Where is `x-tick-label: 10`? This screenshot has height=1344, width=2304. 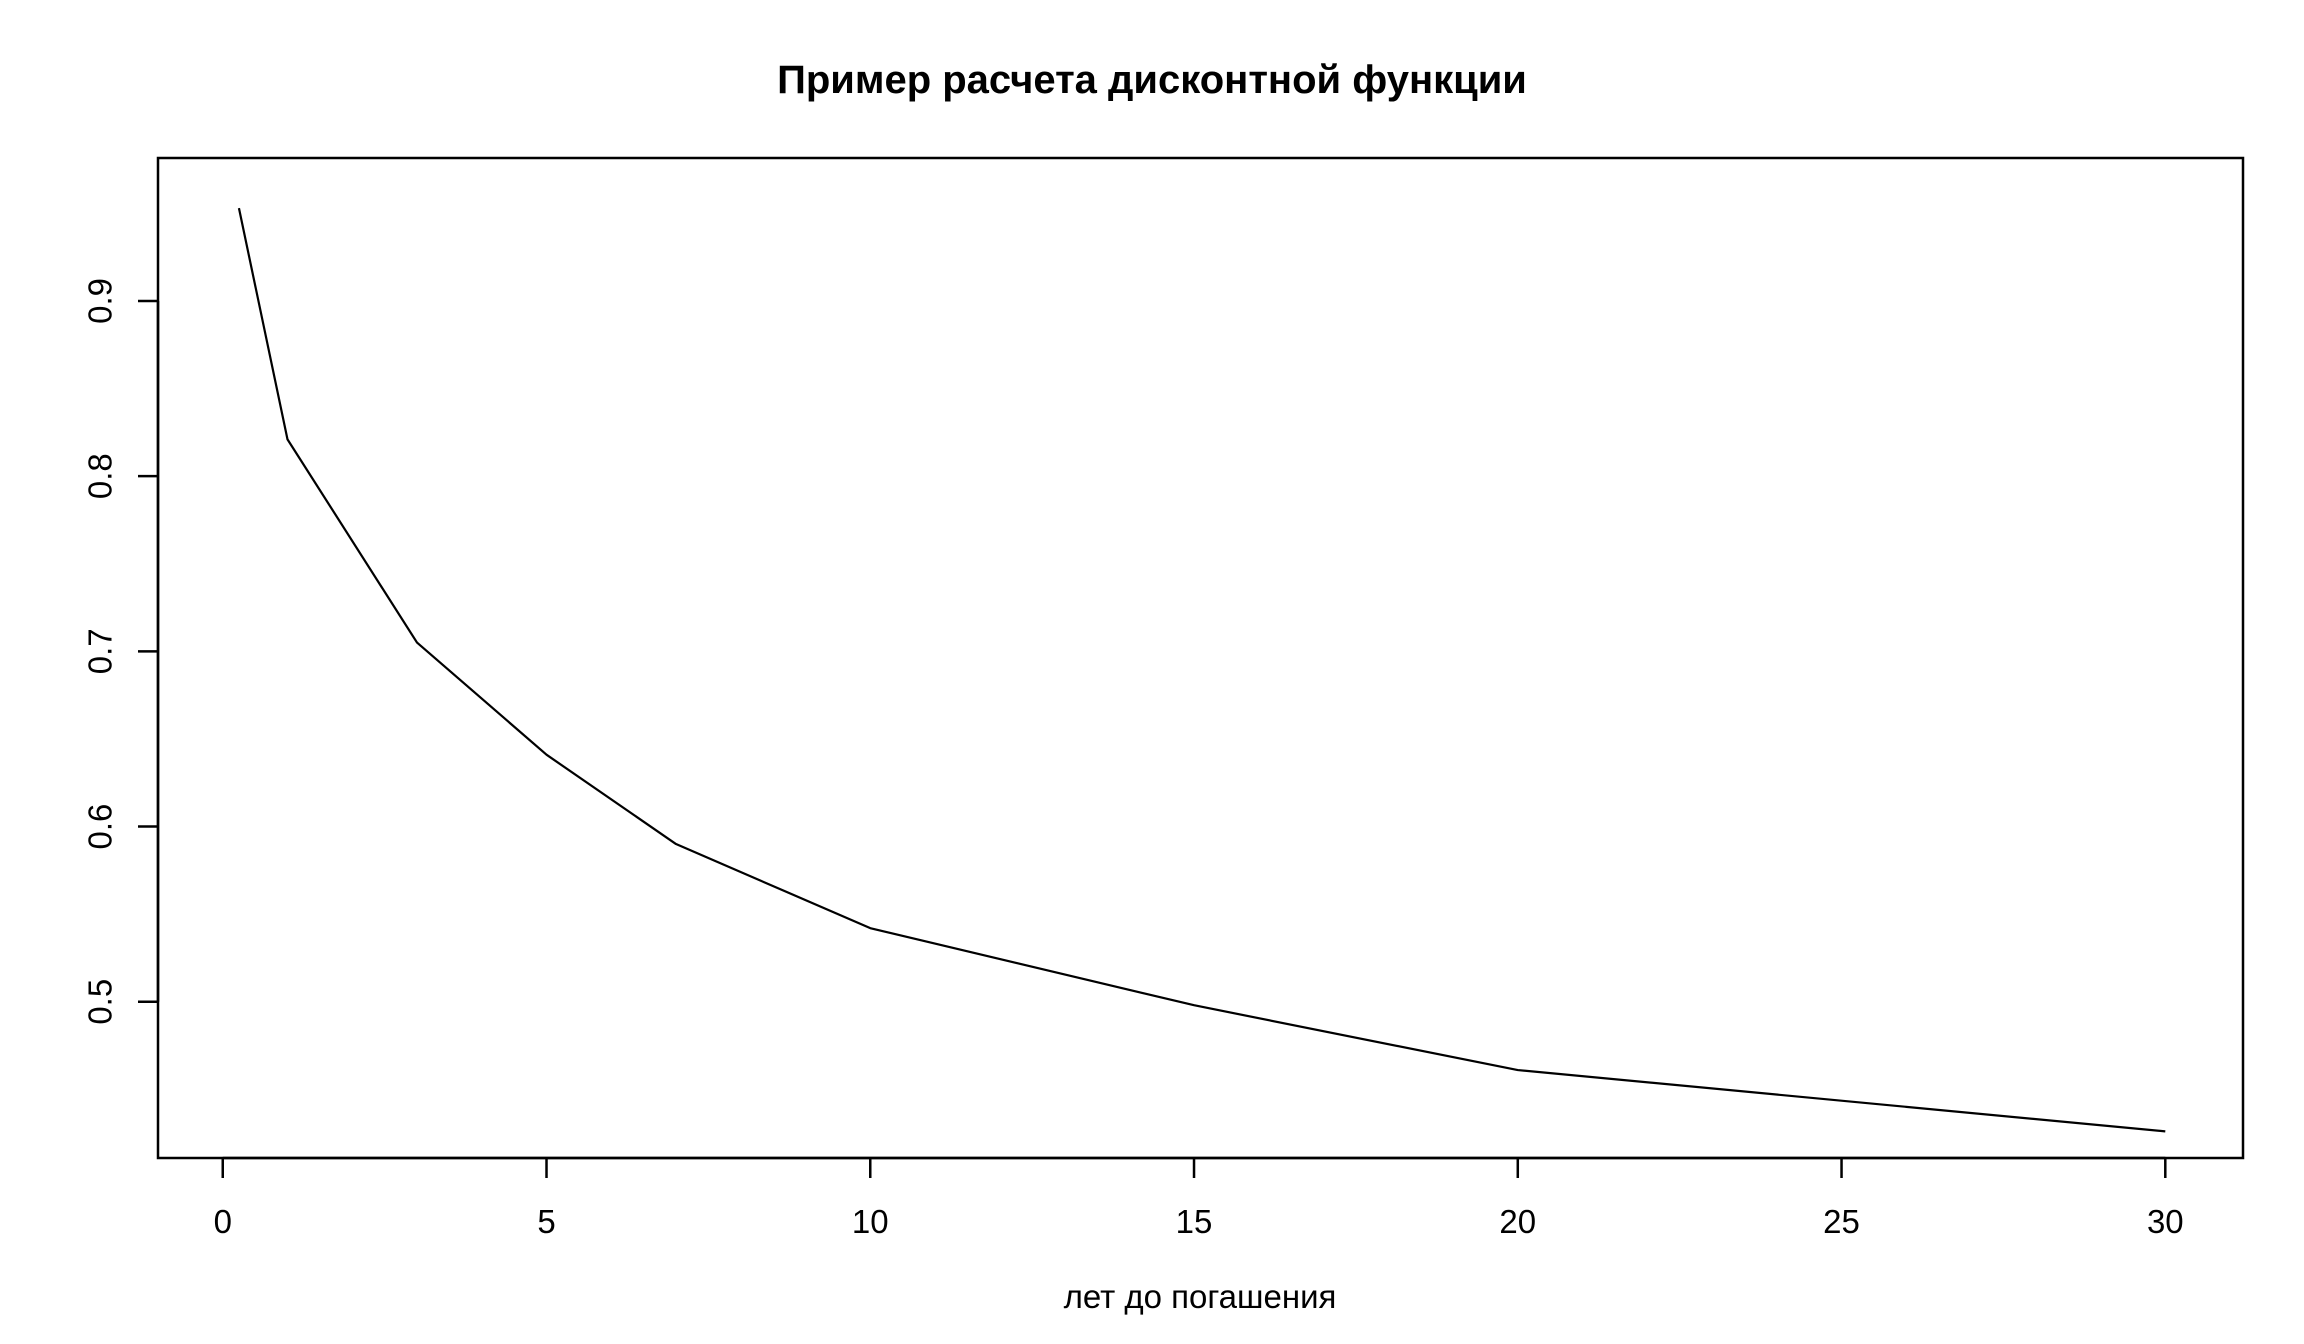 x-tick-label: 10 is located at coordinates (870, 1221).